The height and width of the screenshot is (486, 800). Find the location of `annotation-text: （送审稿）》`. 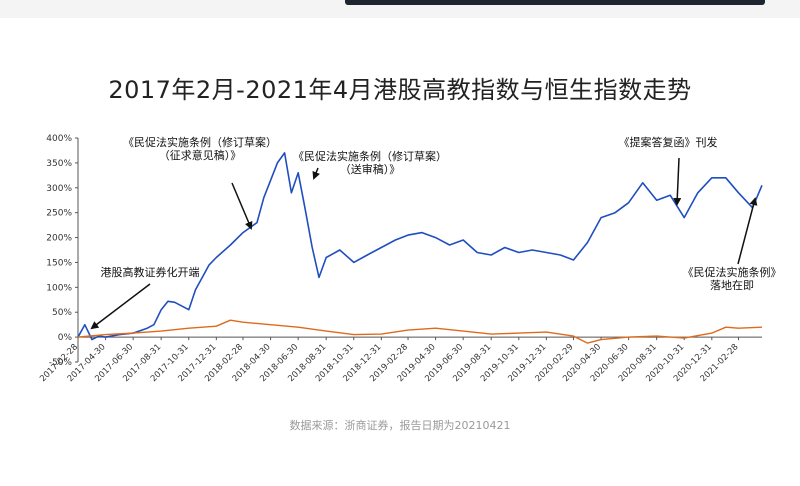

annotation-text: （送审稿）》 is located at coordinates (370, 169).